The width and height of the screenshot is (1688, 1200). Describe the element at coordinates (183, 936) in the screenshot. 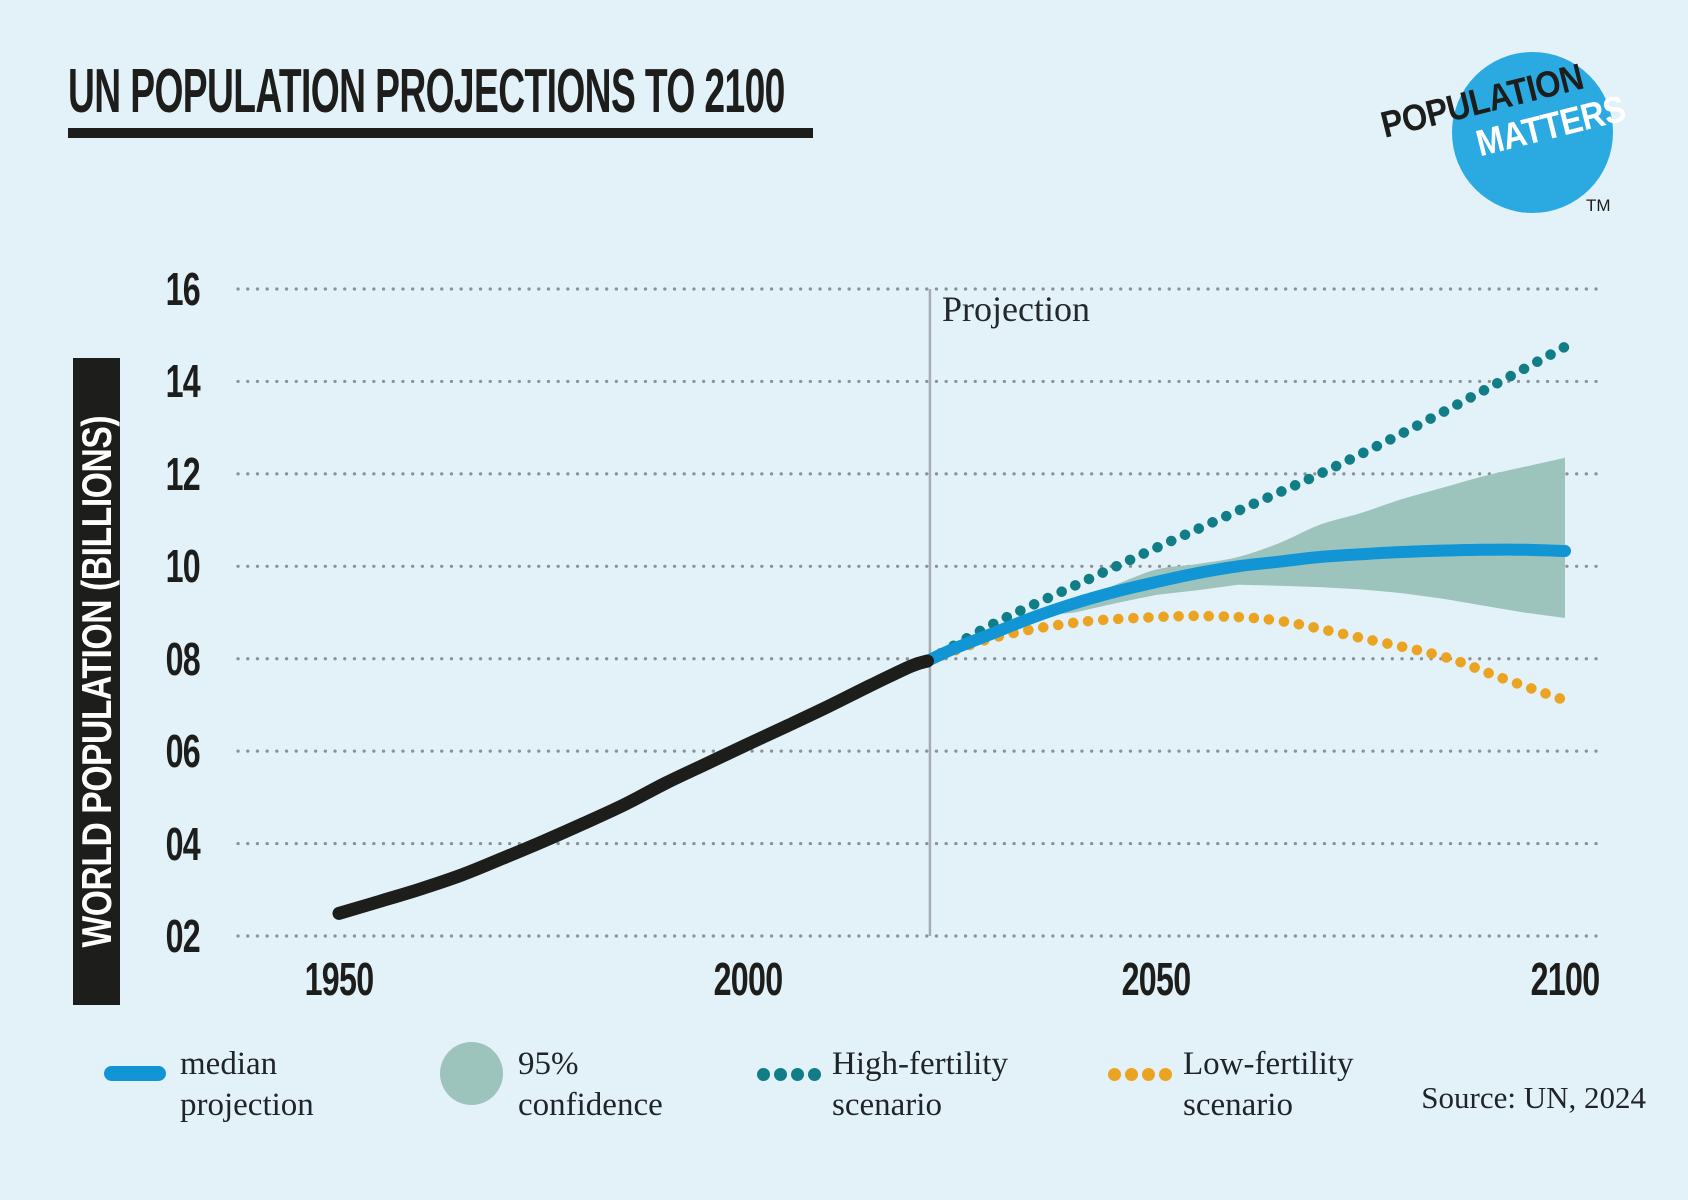

I see `y-tick-label: 02` at that location.